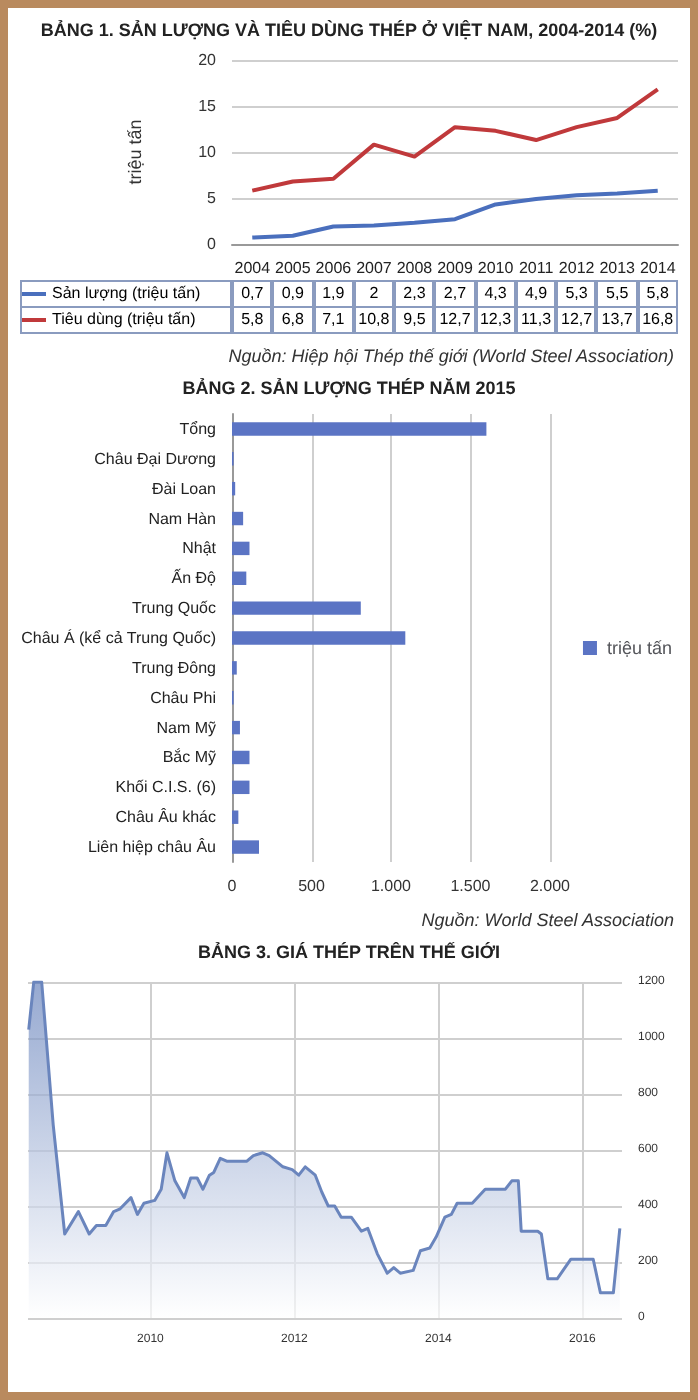 This screenshot has height=1400, width=698. Describe the element at coordinates (547, 919) in the screenshot. I see `text: Nguồn: World Steel Association` at that location.